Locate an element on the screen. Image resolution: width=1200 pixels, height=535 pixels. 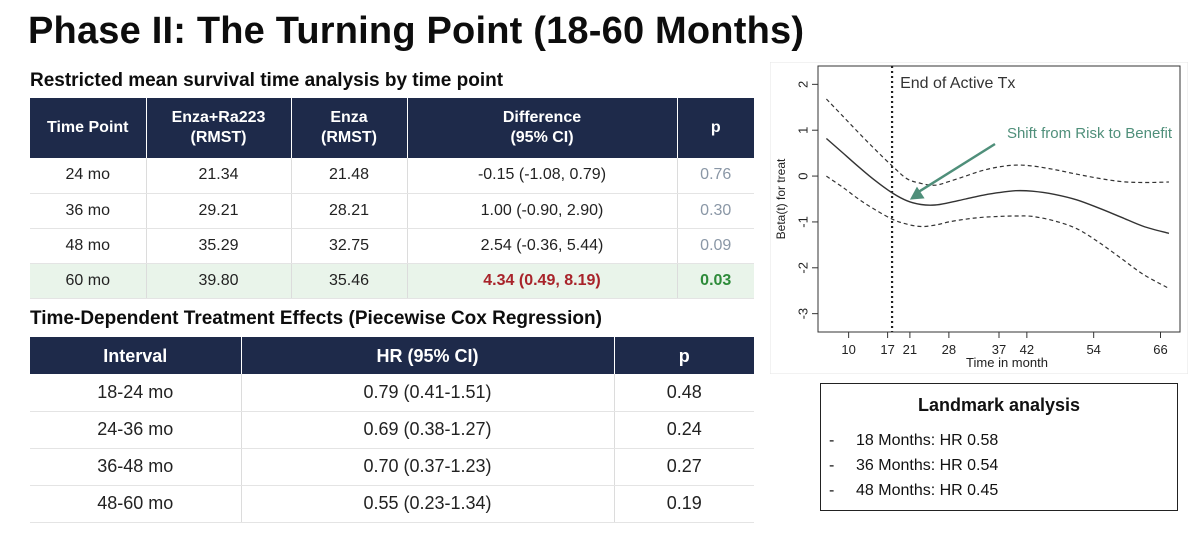
cox-header-hr: HR (95% CI) is located at coordinates (428, 355).